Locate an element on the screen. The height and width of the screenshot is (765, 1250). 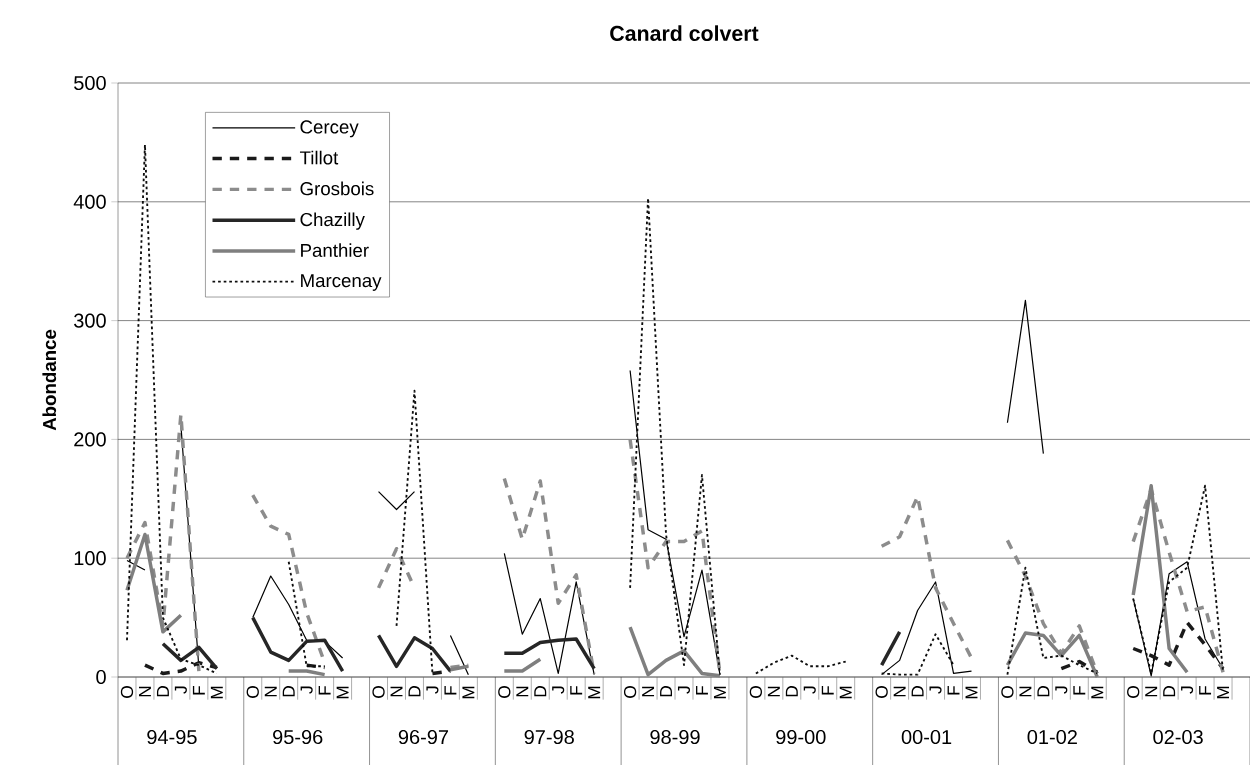
text: 02-03 is located at coordinates (1178, 737).